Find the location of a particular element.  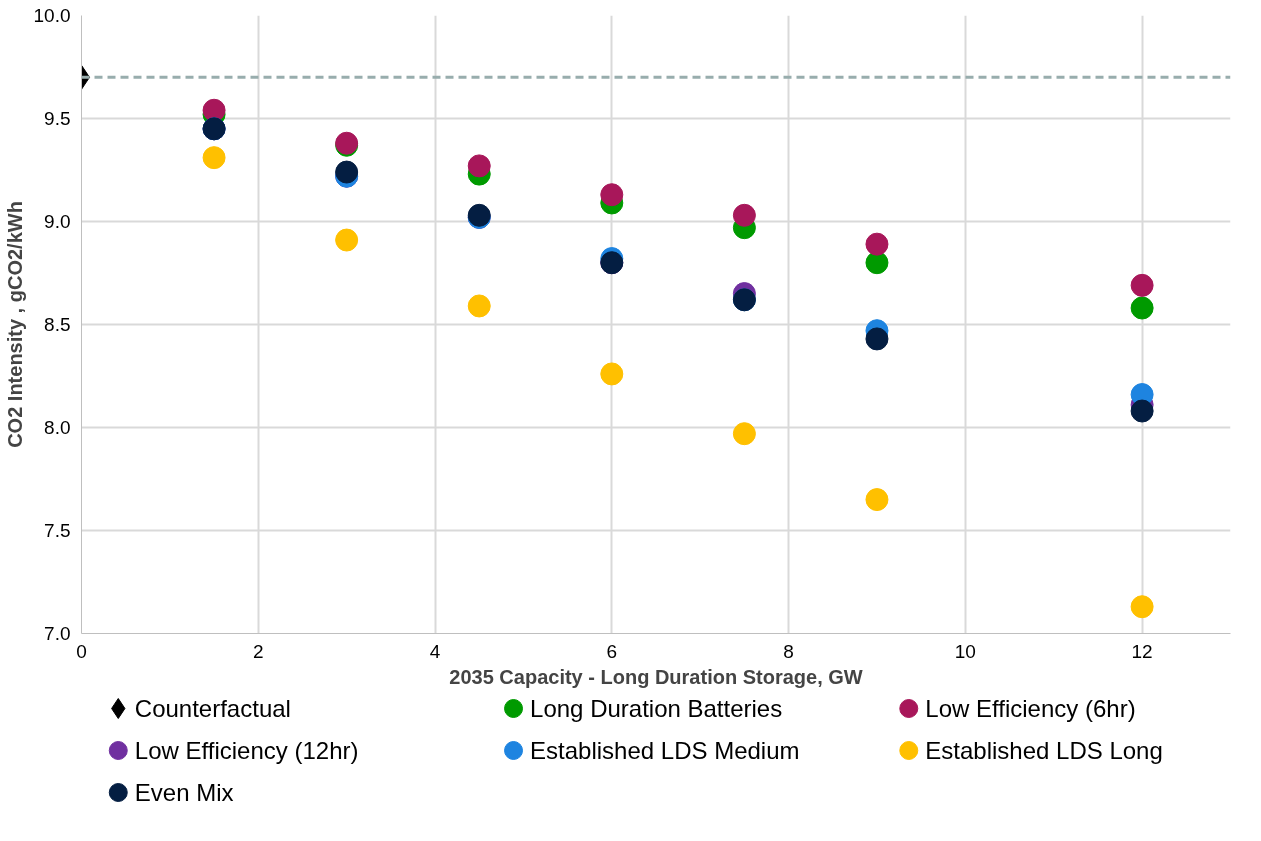

x-tick-label: 12 is located at coordinates (1142, 651).